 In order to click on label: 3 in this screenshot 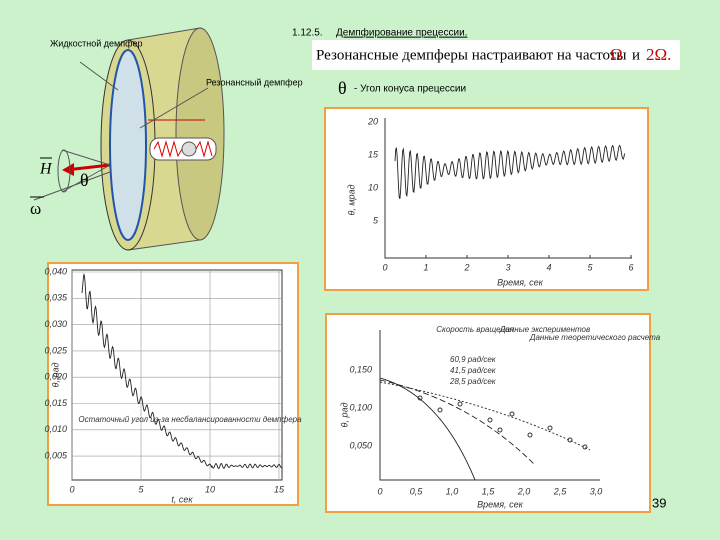, I will do `click(507, 267)`.